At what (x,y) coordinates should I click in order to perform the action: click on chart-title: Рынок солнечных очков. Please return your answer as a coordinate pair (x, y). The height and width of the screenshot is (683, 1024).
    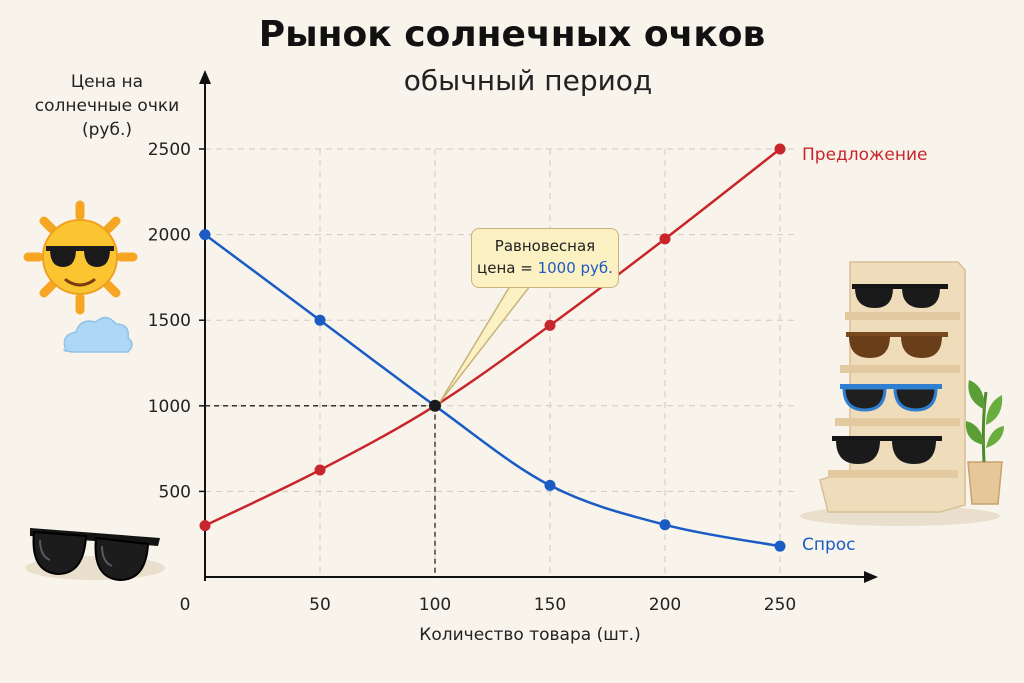
    Looking at the image, I should click on (512, 34).